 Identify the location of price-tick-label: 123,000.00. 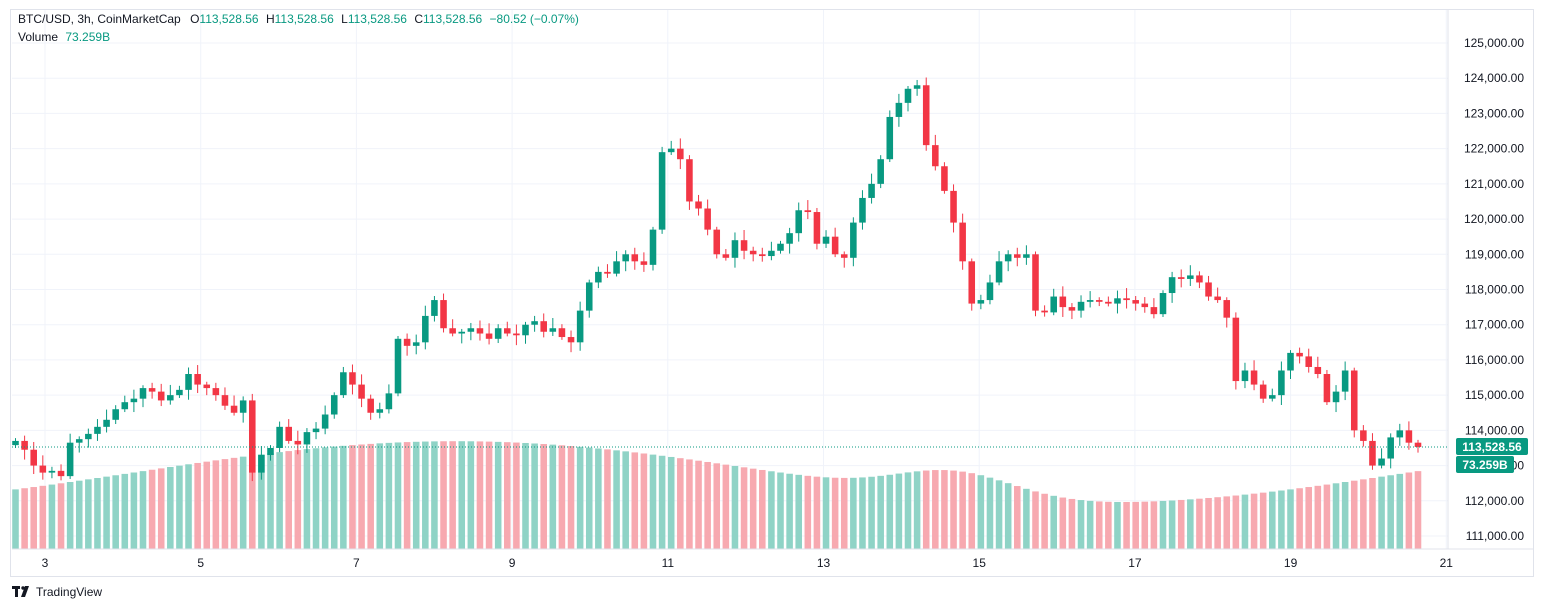
(1494, 113).